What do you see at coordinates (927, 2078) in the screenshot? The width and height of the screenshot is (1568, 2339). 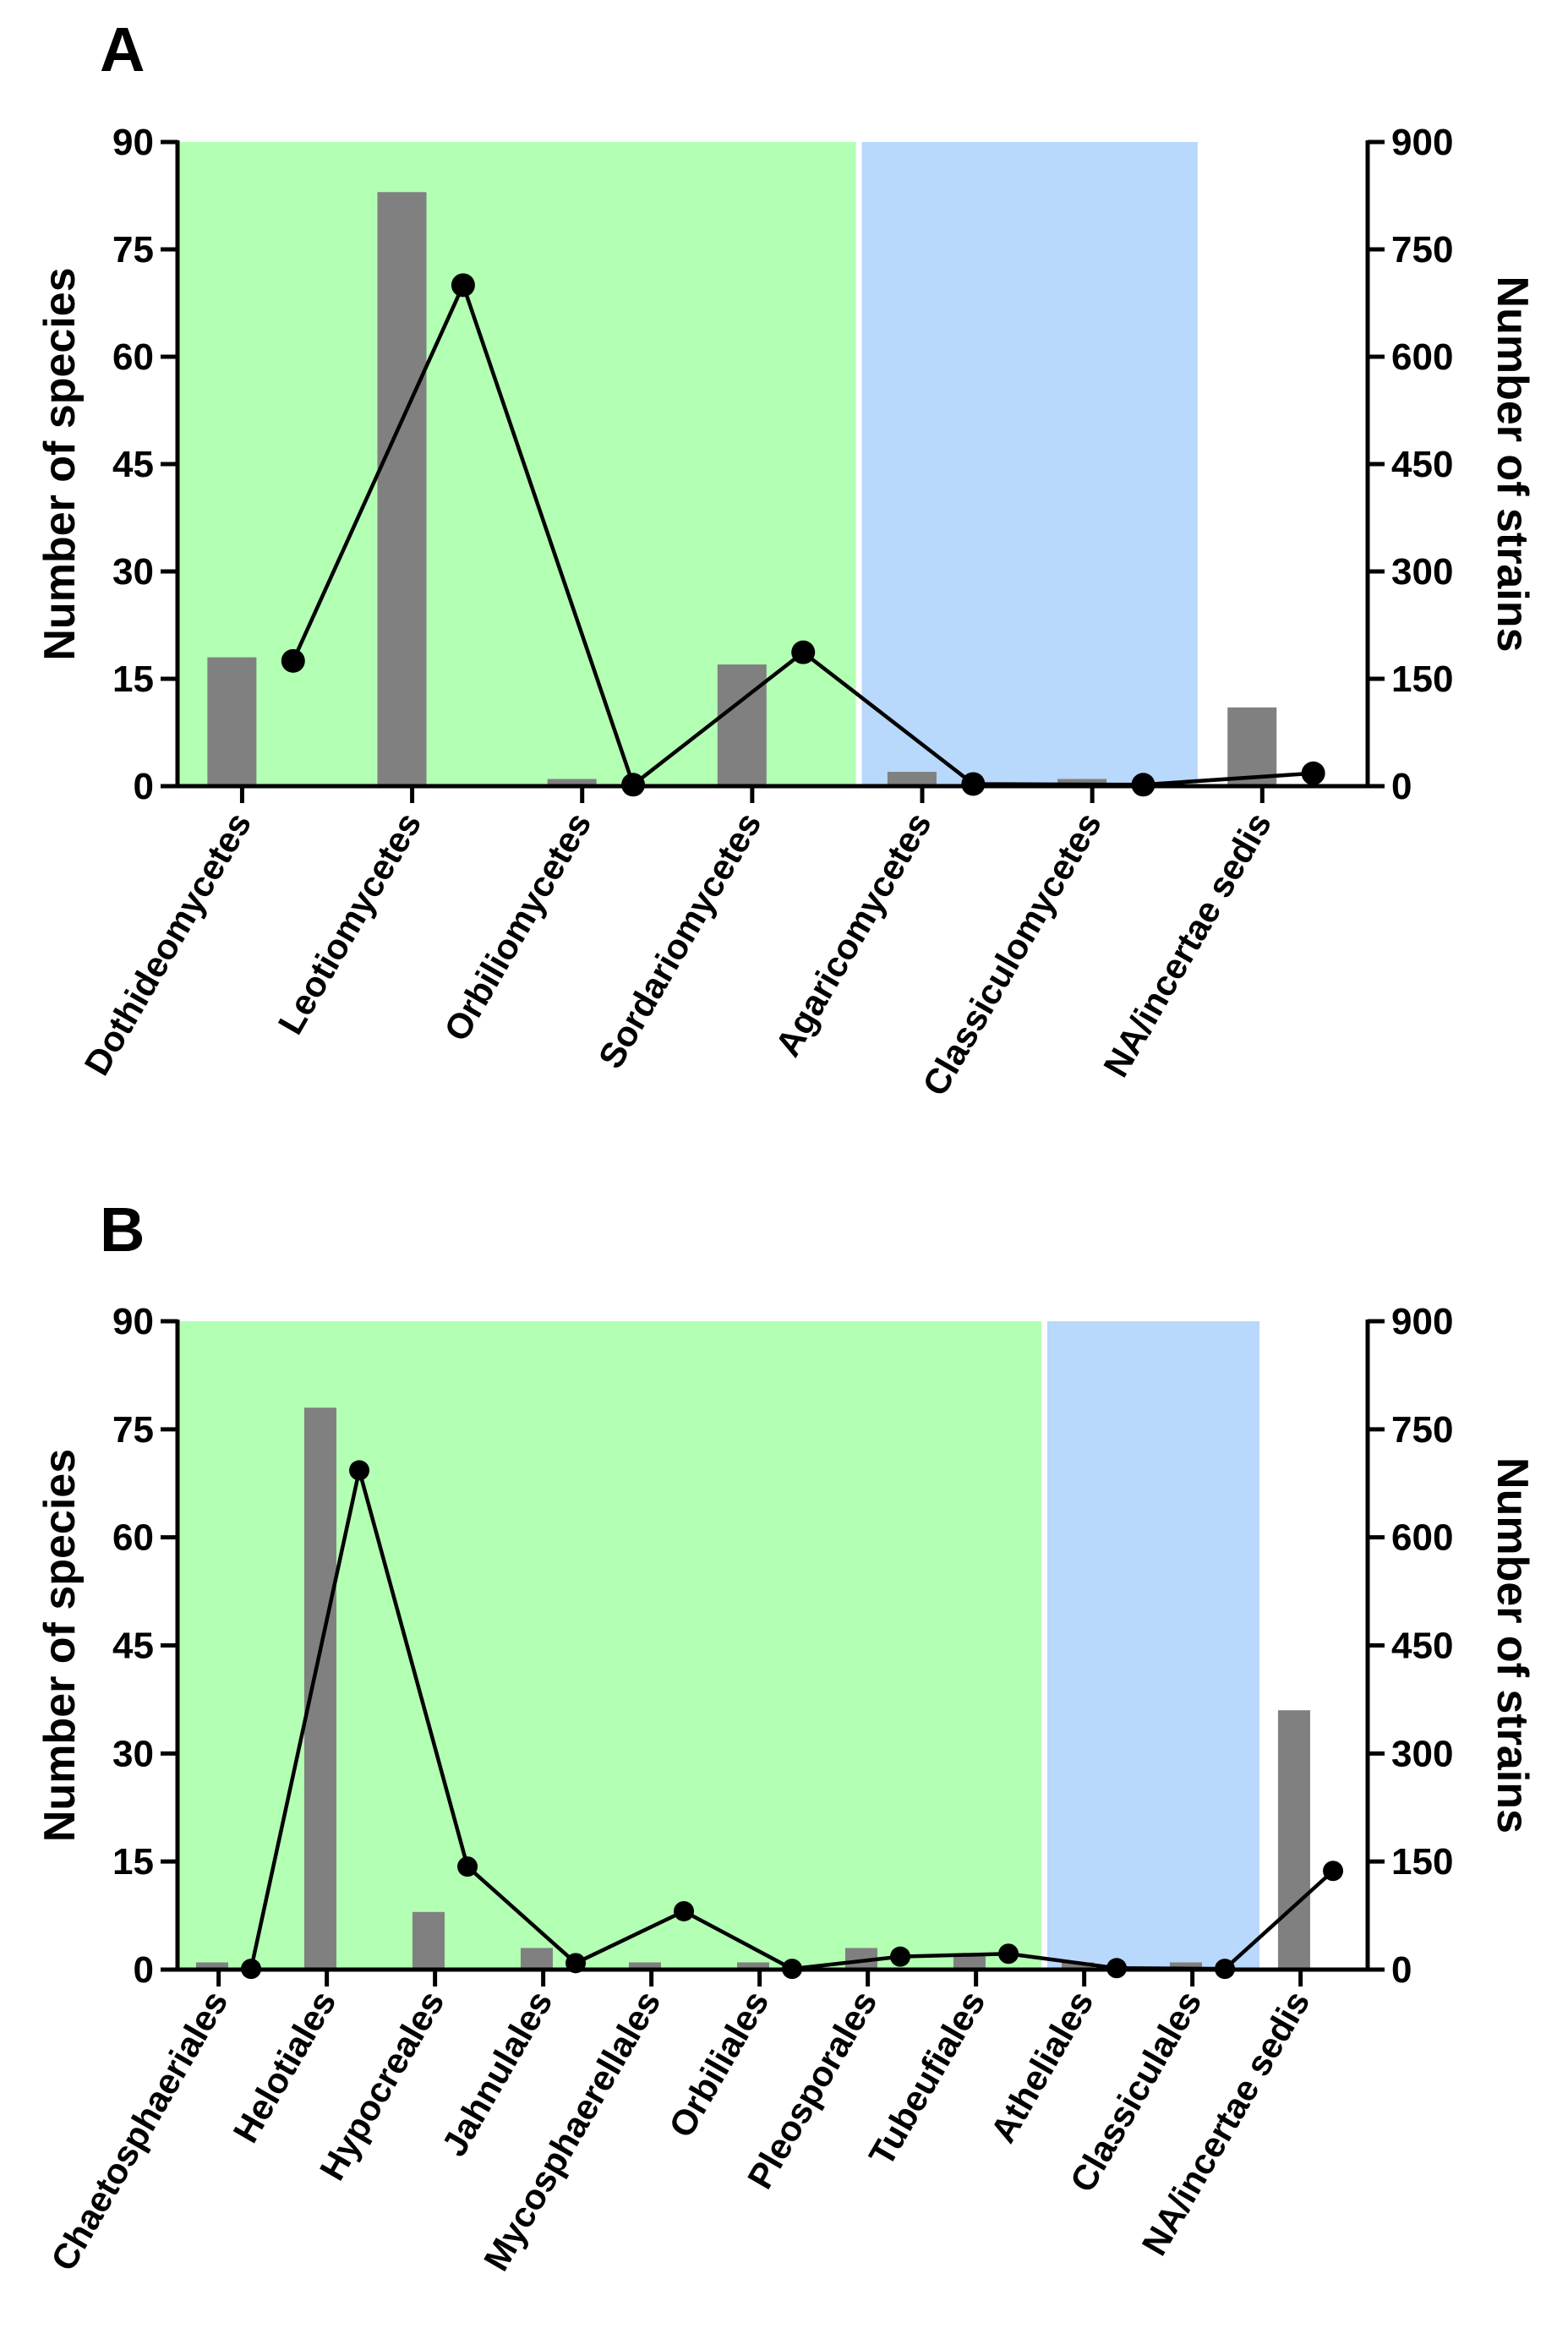 I see `category-label: Tubeufiales` at bounding box center [927, 2078].